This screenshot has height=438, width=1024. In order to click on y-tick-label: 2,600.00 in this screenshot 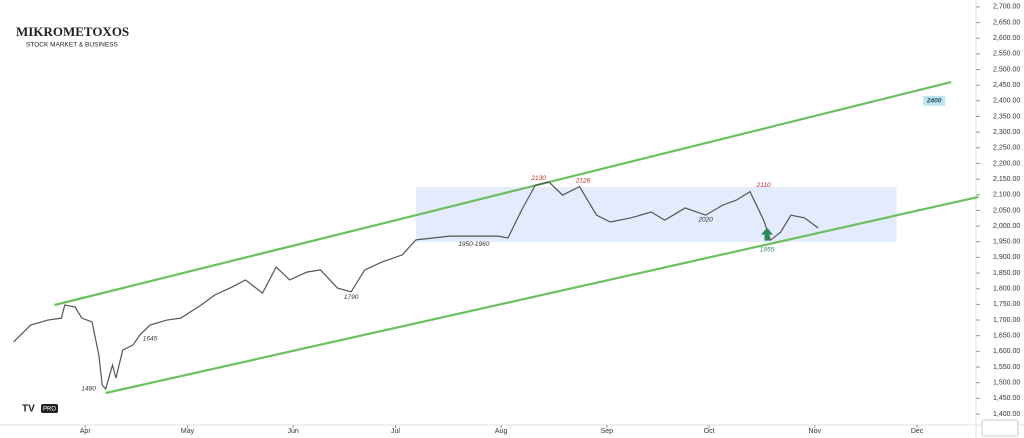, I will do `click(1006, 38)`.